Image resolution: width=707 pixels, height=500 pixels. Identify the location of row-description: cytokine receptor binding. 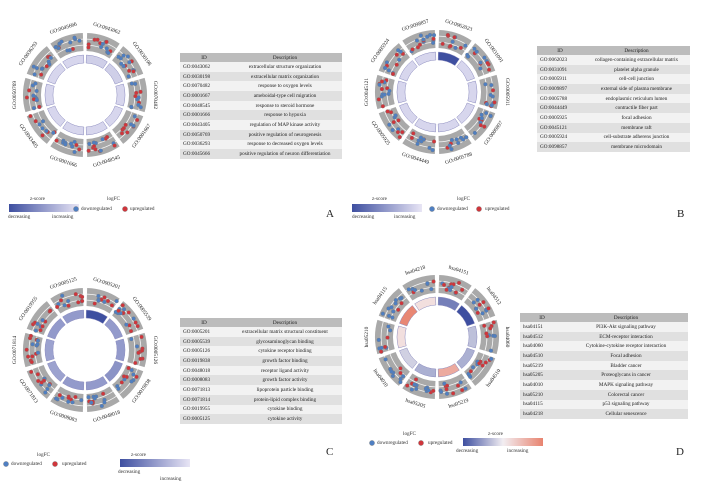
(285, 351).